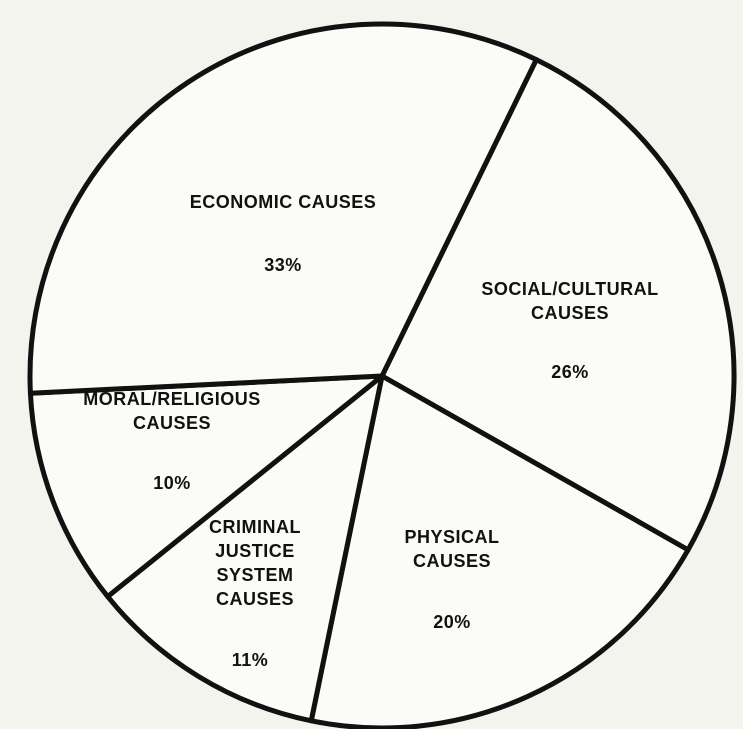 Image resolution: width=743 pixels, height=729 pixels. What do you see at coordinates (452, 622) in the screenshot?
I see `slice-value-label: 20%` at bounding box center [452, 622].